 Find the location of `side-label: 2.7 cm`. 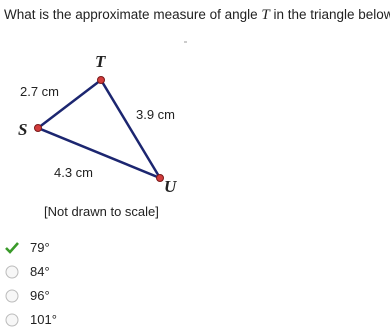

side-label: 2.7 cm is located at coordinates (40, 91).